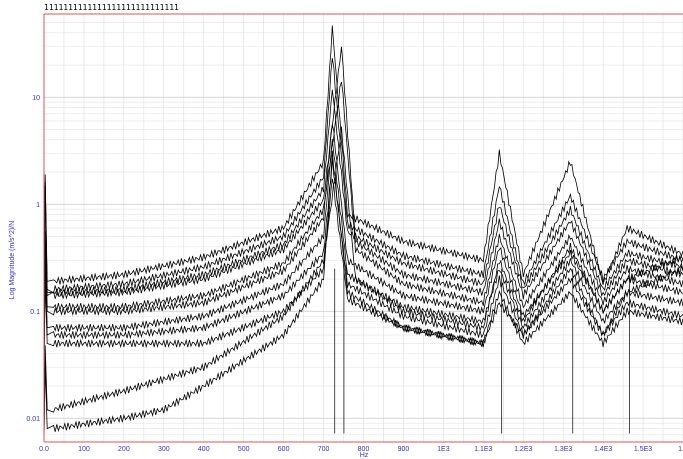  What do you see at coordinates (111, 7) in the screenshot?
I see `top-marker-text: 1111111111111111111111111111` at bounding box center [111, 7].